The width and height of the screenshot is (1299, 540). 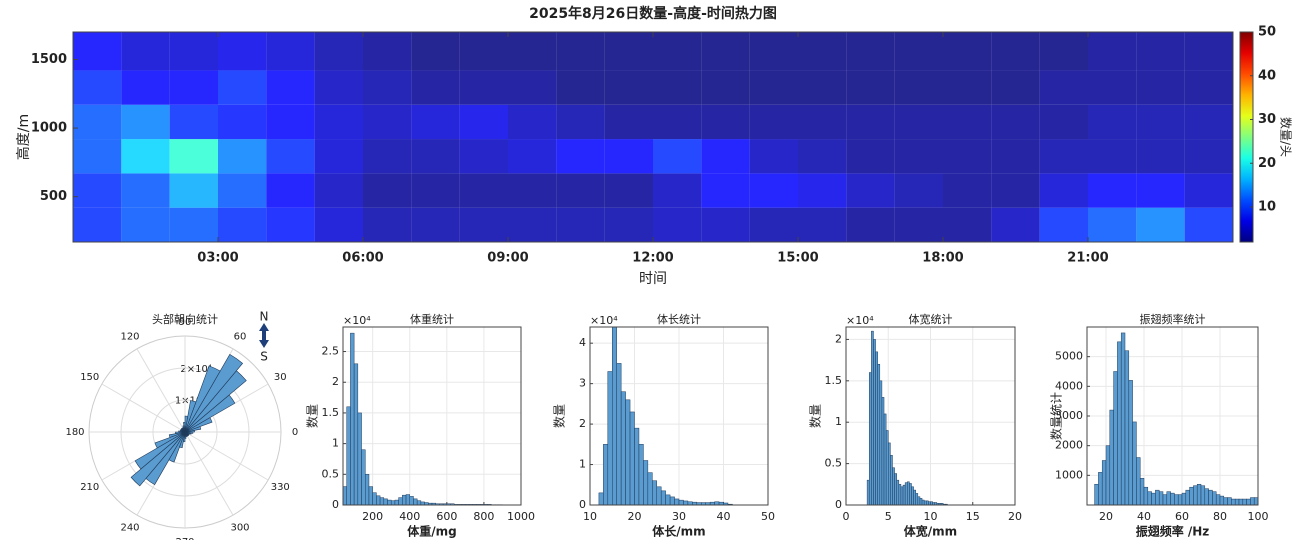 What do you see at coordinates (521, 516) in the screenshot?
I see `x-tick-label: 1000` at bounding box center [521, 516].